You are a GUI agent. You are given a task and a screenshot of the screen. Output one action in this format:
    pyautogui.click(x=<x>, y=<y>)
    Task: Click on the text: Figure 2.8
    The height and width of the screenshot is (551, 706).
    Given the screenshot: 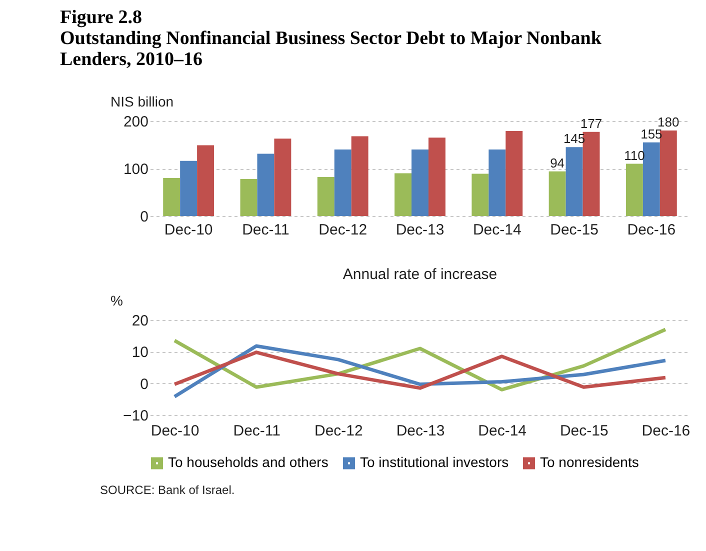 What is the action you would take?
    pyautogui.click(x=101, y=17)
    